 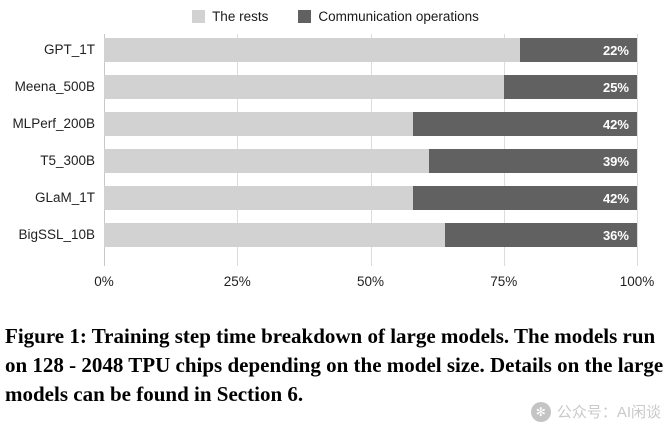 I want to click on x-tick-label: 25%, so click(x=237, y=281).